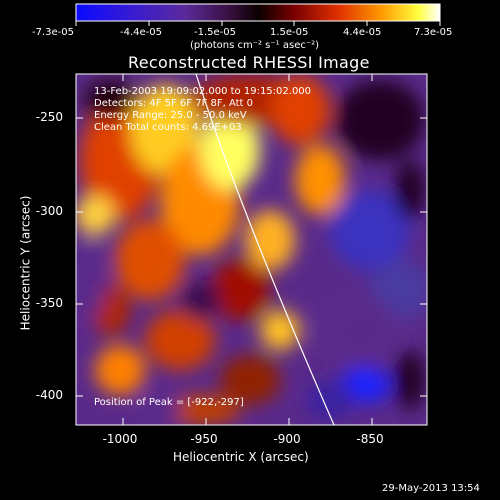  I want to click on colorbar, so click(258, 12).